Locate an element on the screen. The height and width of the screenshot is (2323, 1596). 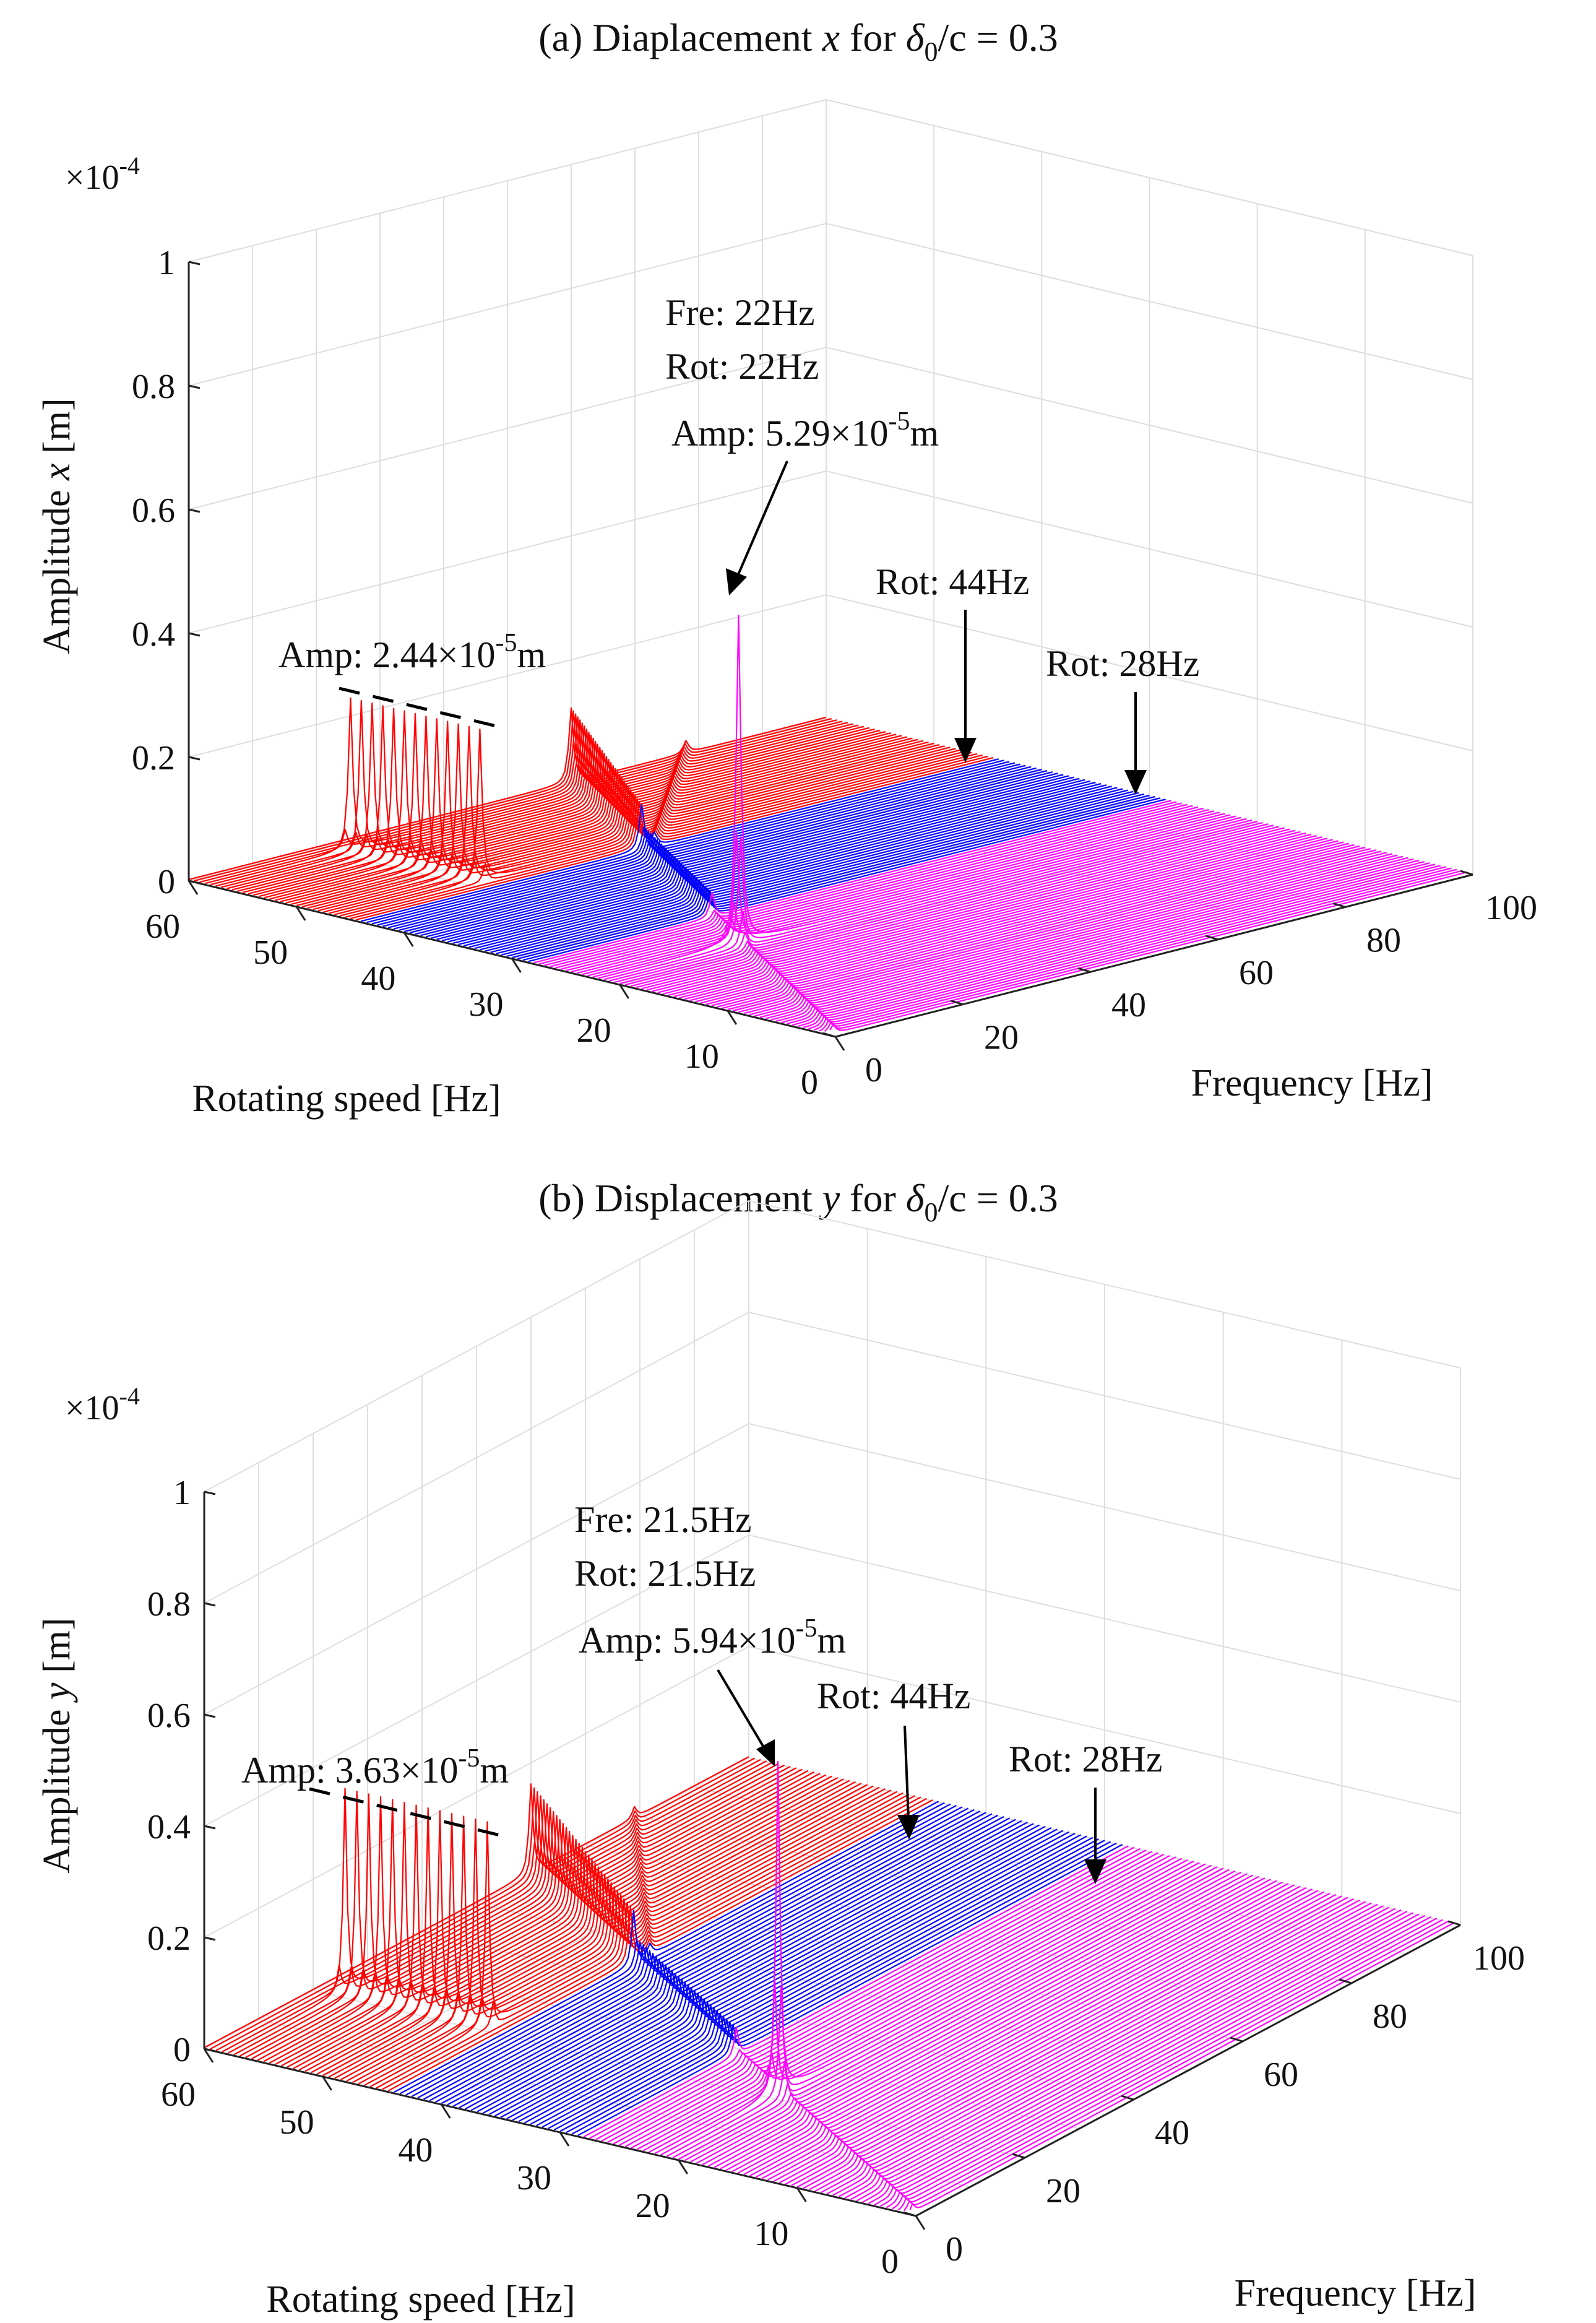
panel-a-z-tick-mark is located at coordinates (194, 510).